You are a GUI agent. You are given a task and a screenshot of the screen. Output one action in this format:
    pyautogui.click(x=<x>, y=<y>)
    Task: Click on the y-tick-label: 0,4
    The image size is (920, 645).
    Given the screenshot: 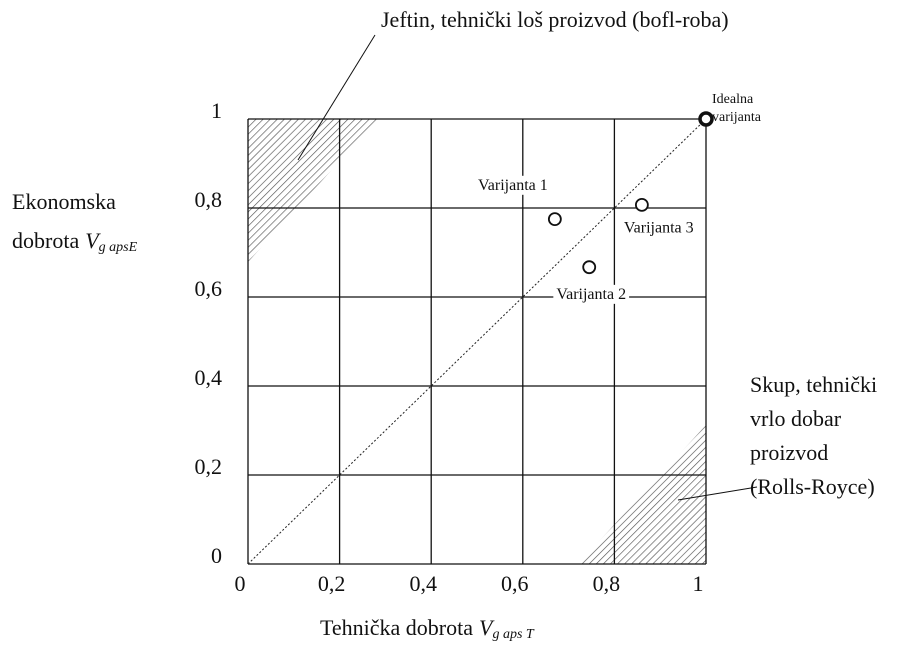 What is the action you would take?
    pyautogui.click(x=209, y=377)
    